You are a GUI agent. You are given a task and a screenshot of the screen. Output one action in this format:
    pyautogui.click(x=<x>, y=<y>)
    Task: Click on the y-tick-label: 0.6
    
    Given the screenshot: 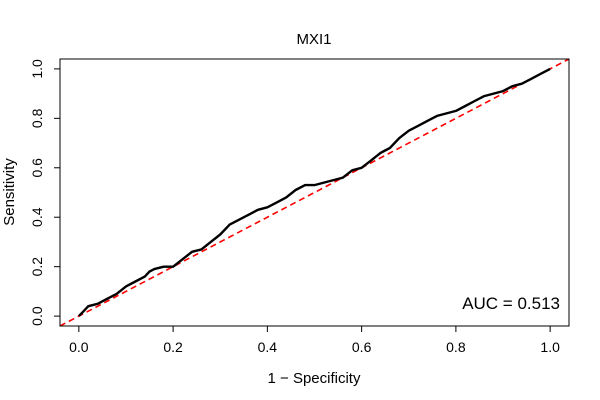 What is the action you would take?
    pyautogui.click(x=37, y=168)
    